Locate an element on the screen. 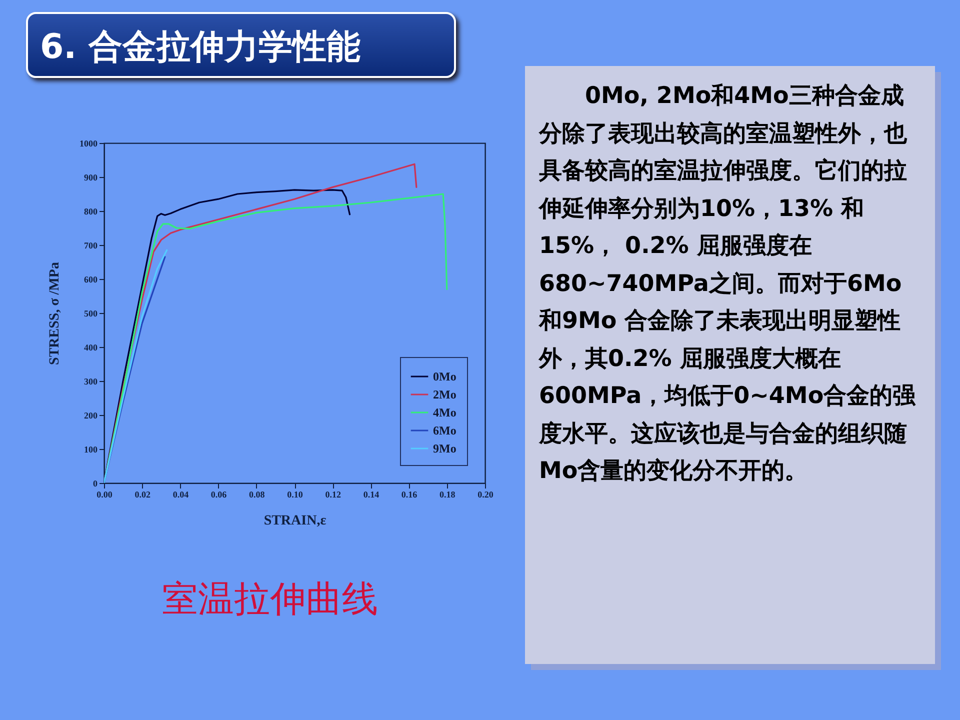  y-tick-label: 200 is located at coordinates (91, 415).